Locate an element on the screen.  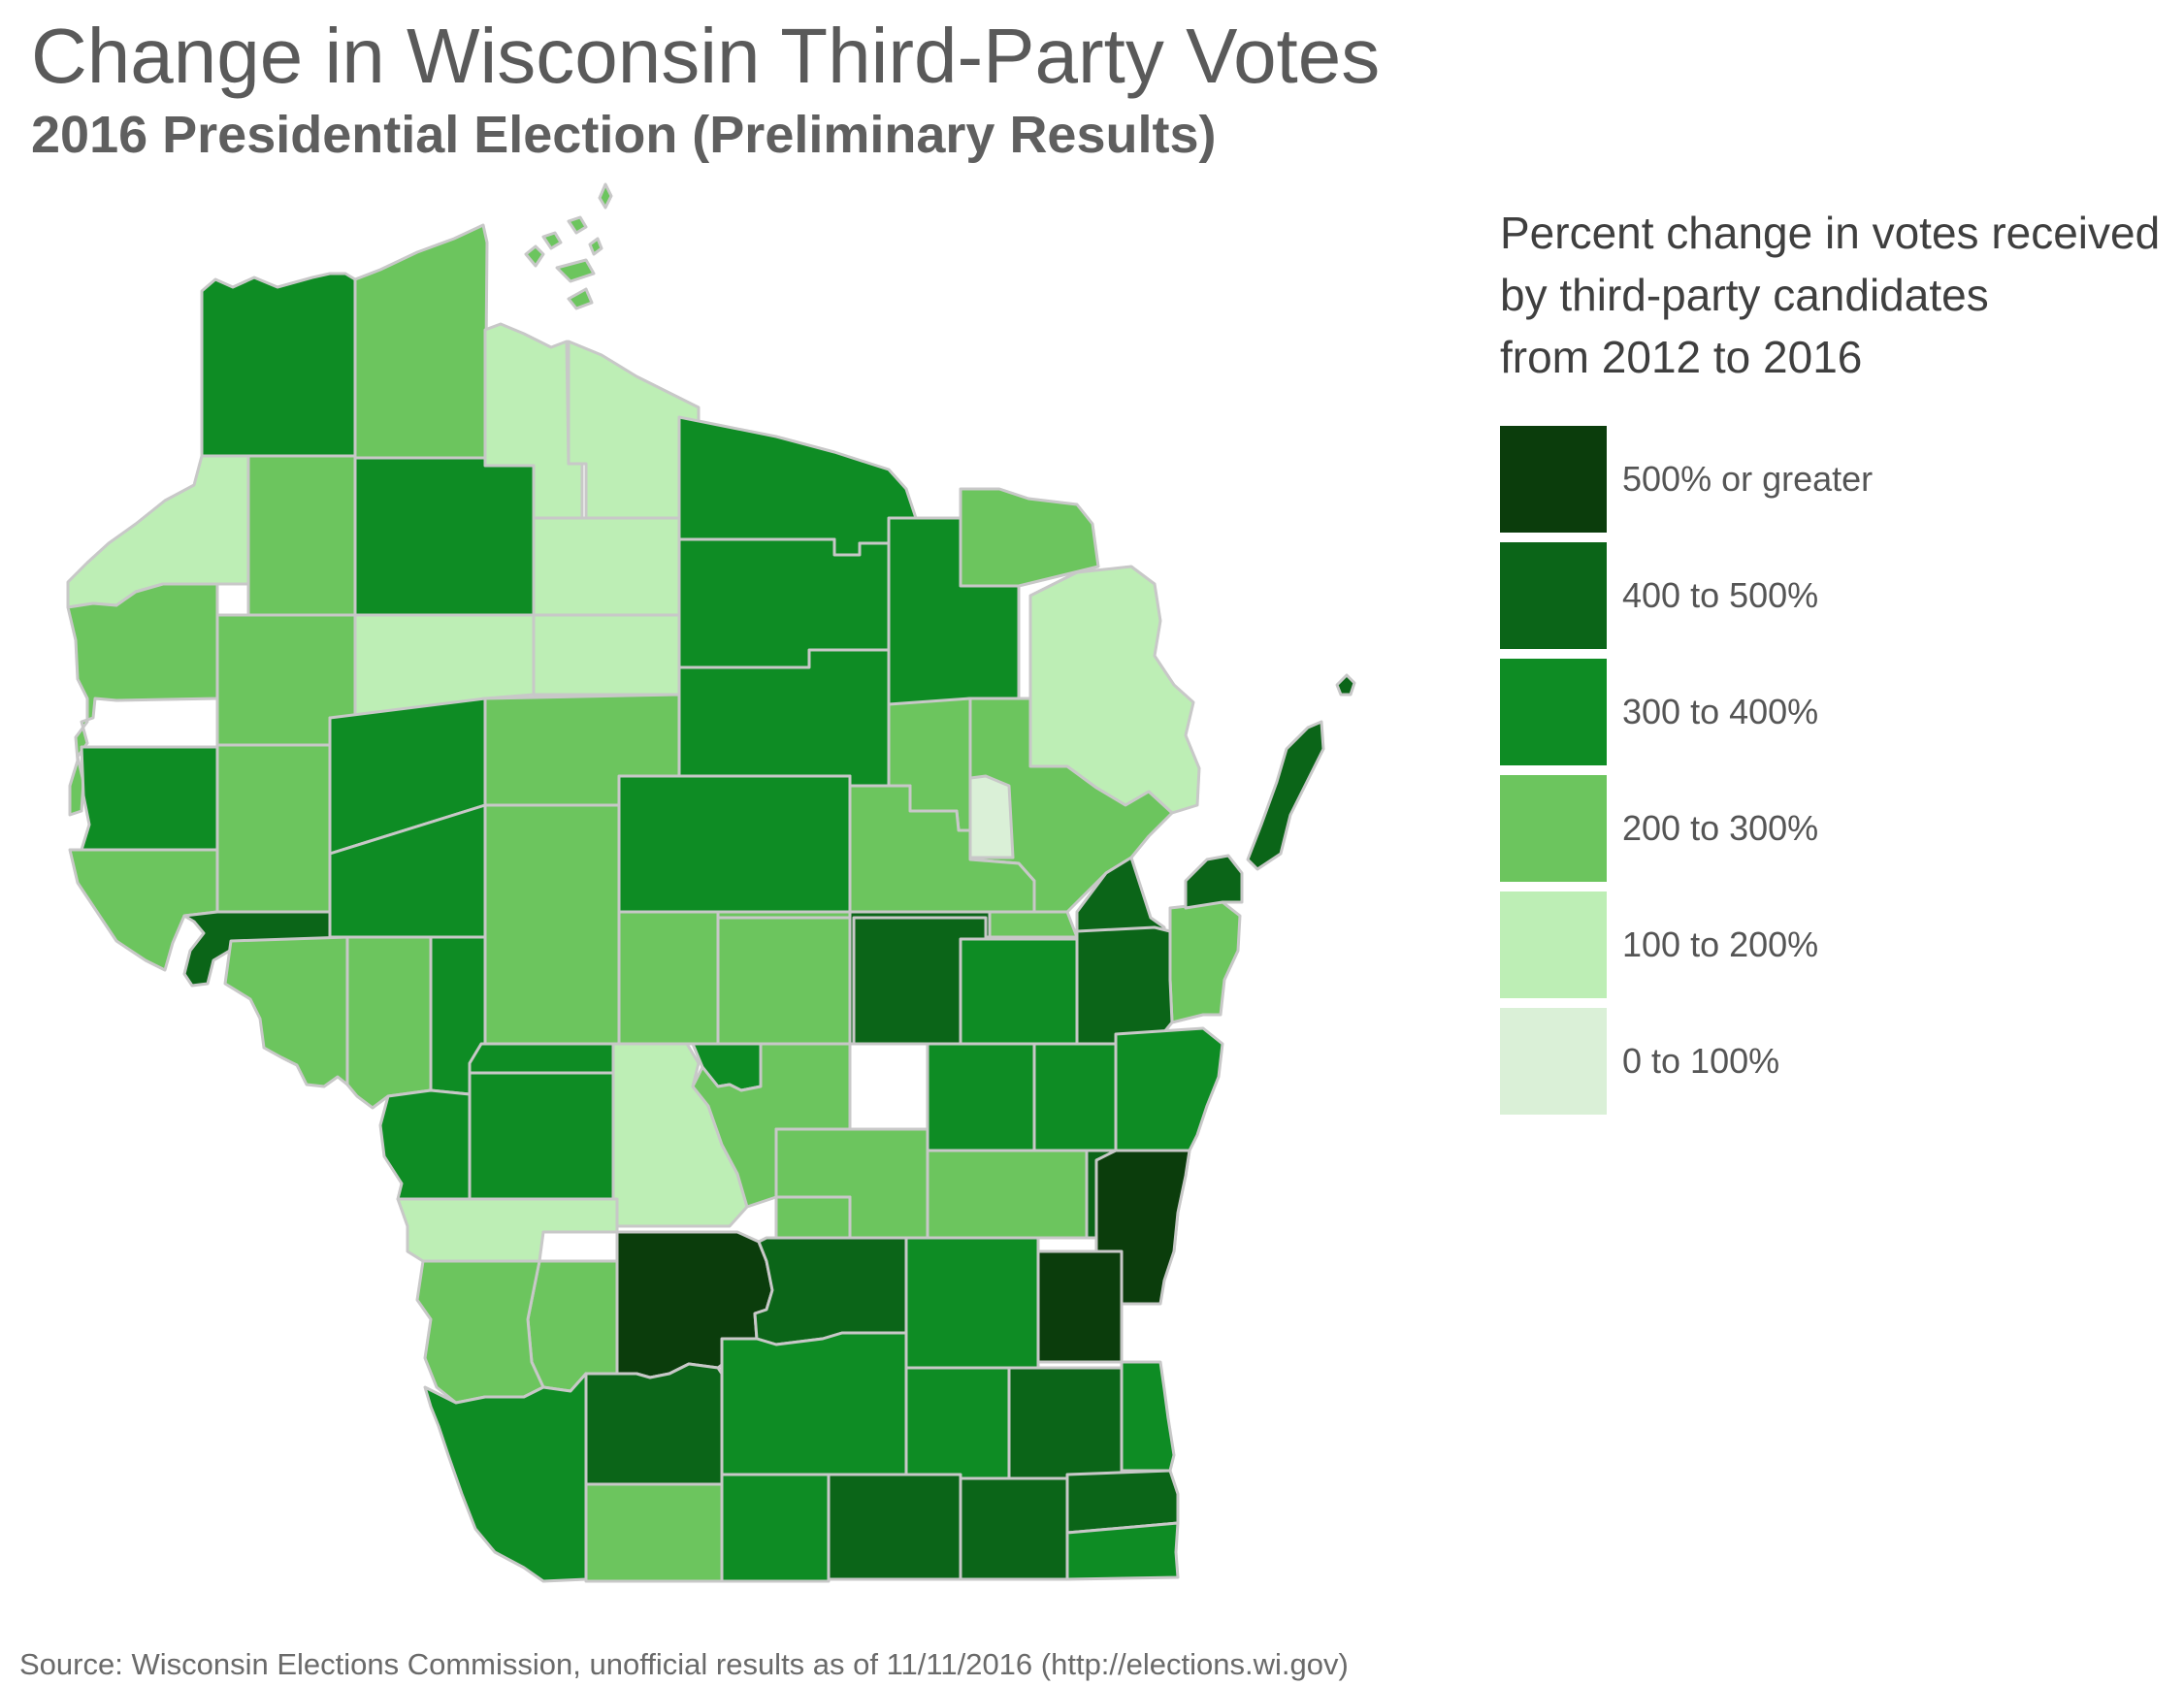
legend-label: 500% or greater is located at coordinates (1748, 479).